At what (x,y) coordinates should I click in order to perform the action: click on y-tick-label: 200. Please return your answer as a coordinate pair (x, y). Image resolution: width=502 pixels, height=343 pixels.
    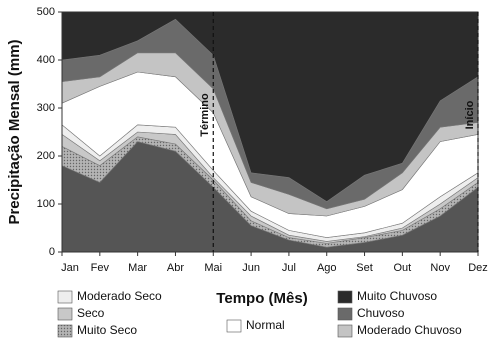
    Looking at the image, I should click on (46, 156).